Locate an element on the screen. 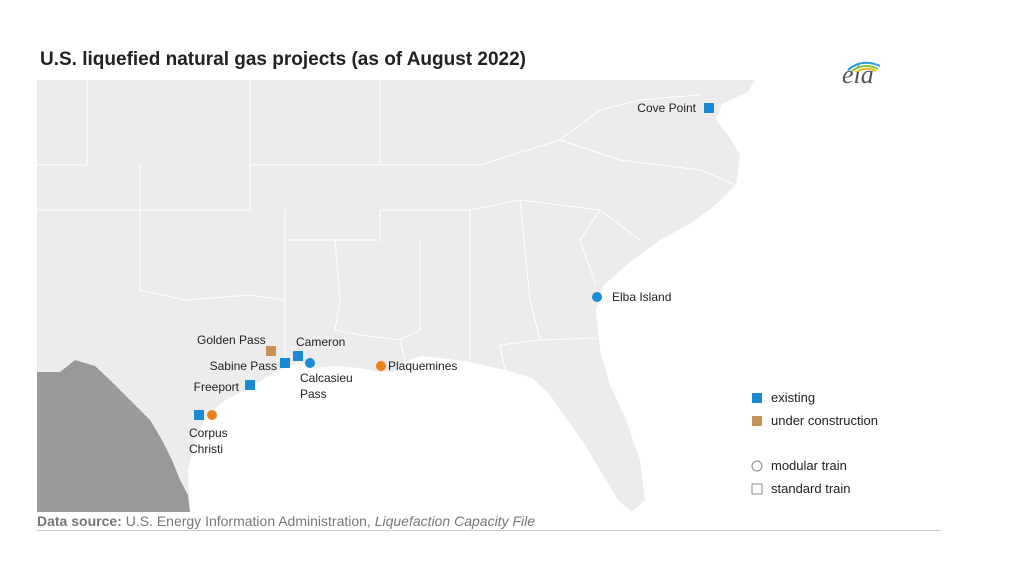 The height and width of the screenshot is (575, 1024). site-label: Elba Island is located at coordinates (642, 297).